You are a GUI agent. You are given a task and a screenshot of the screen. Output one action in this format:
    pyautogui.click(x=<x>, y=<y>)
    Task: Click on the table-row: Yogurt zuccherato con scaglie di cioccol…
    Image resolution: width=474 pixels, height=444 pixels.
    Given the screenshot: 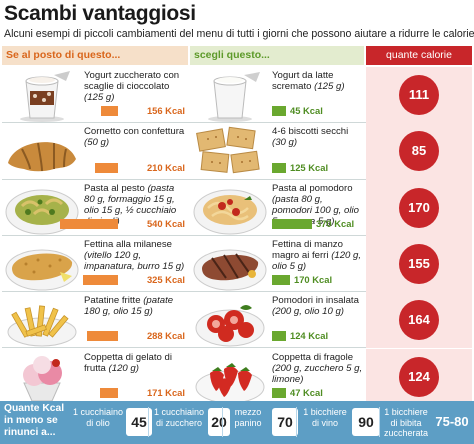 What is the action you would take?
    pyautogui.click(x=237, y=95)
    